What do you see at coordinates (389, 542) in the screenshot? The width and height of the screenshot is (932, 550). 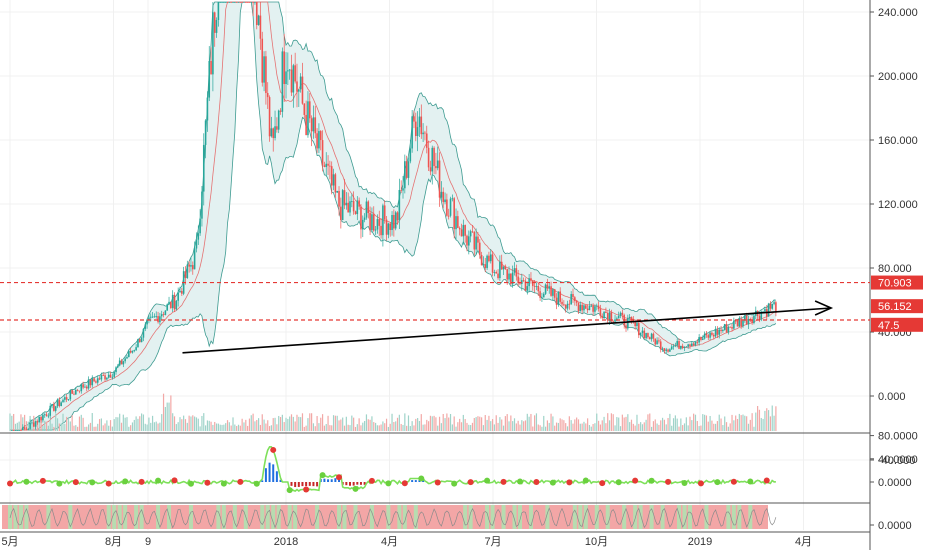 I see `time-axis-label: 4月` at bounding box center [389, 542].